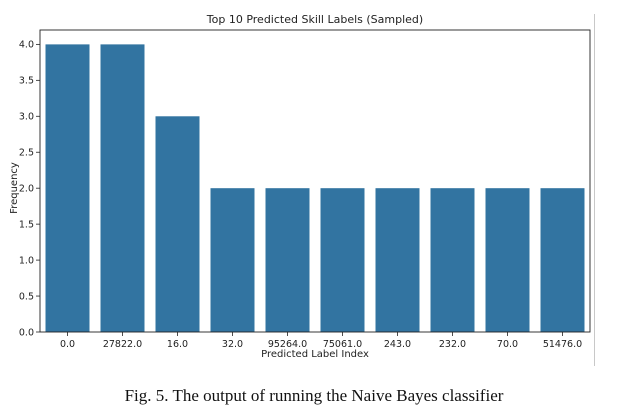  I want to click on x-tick-label-4: 95264.0, so click(287, 344).